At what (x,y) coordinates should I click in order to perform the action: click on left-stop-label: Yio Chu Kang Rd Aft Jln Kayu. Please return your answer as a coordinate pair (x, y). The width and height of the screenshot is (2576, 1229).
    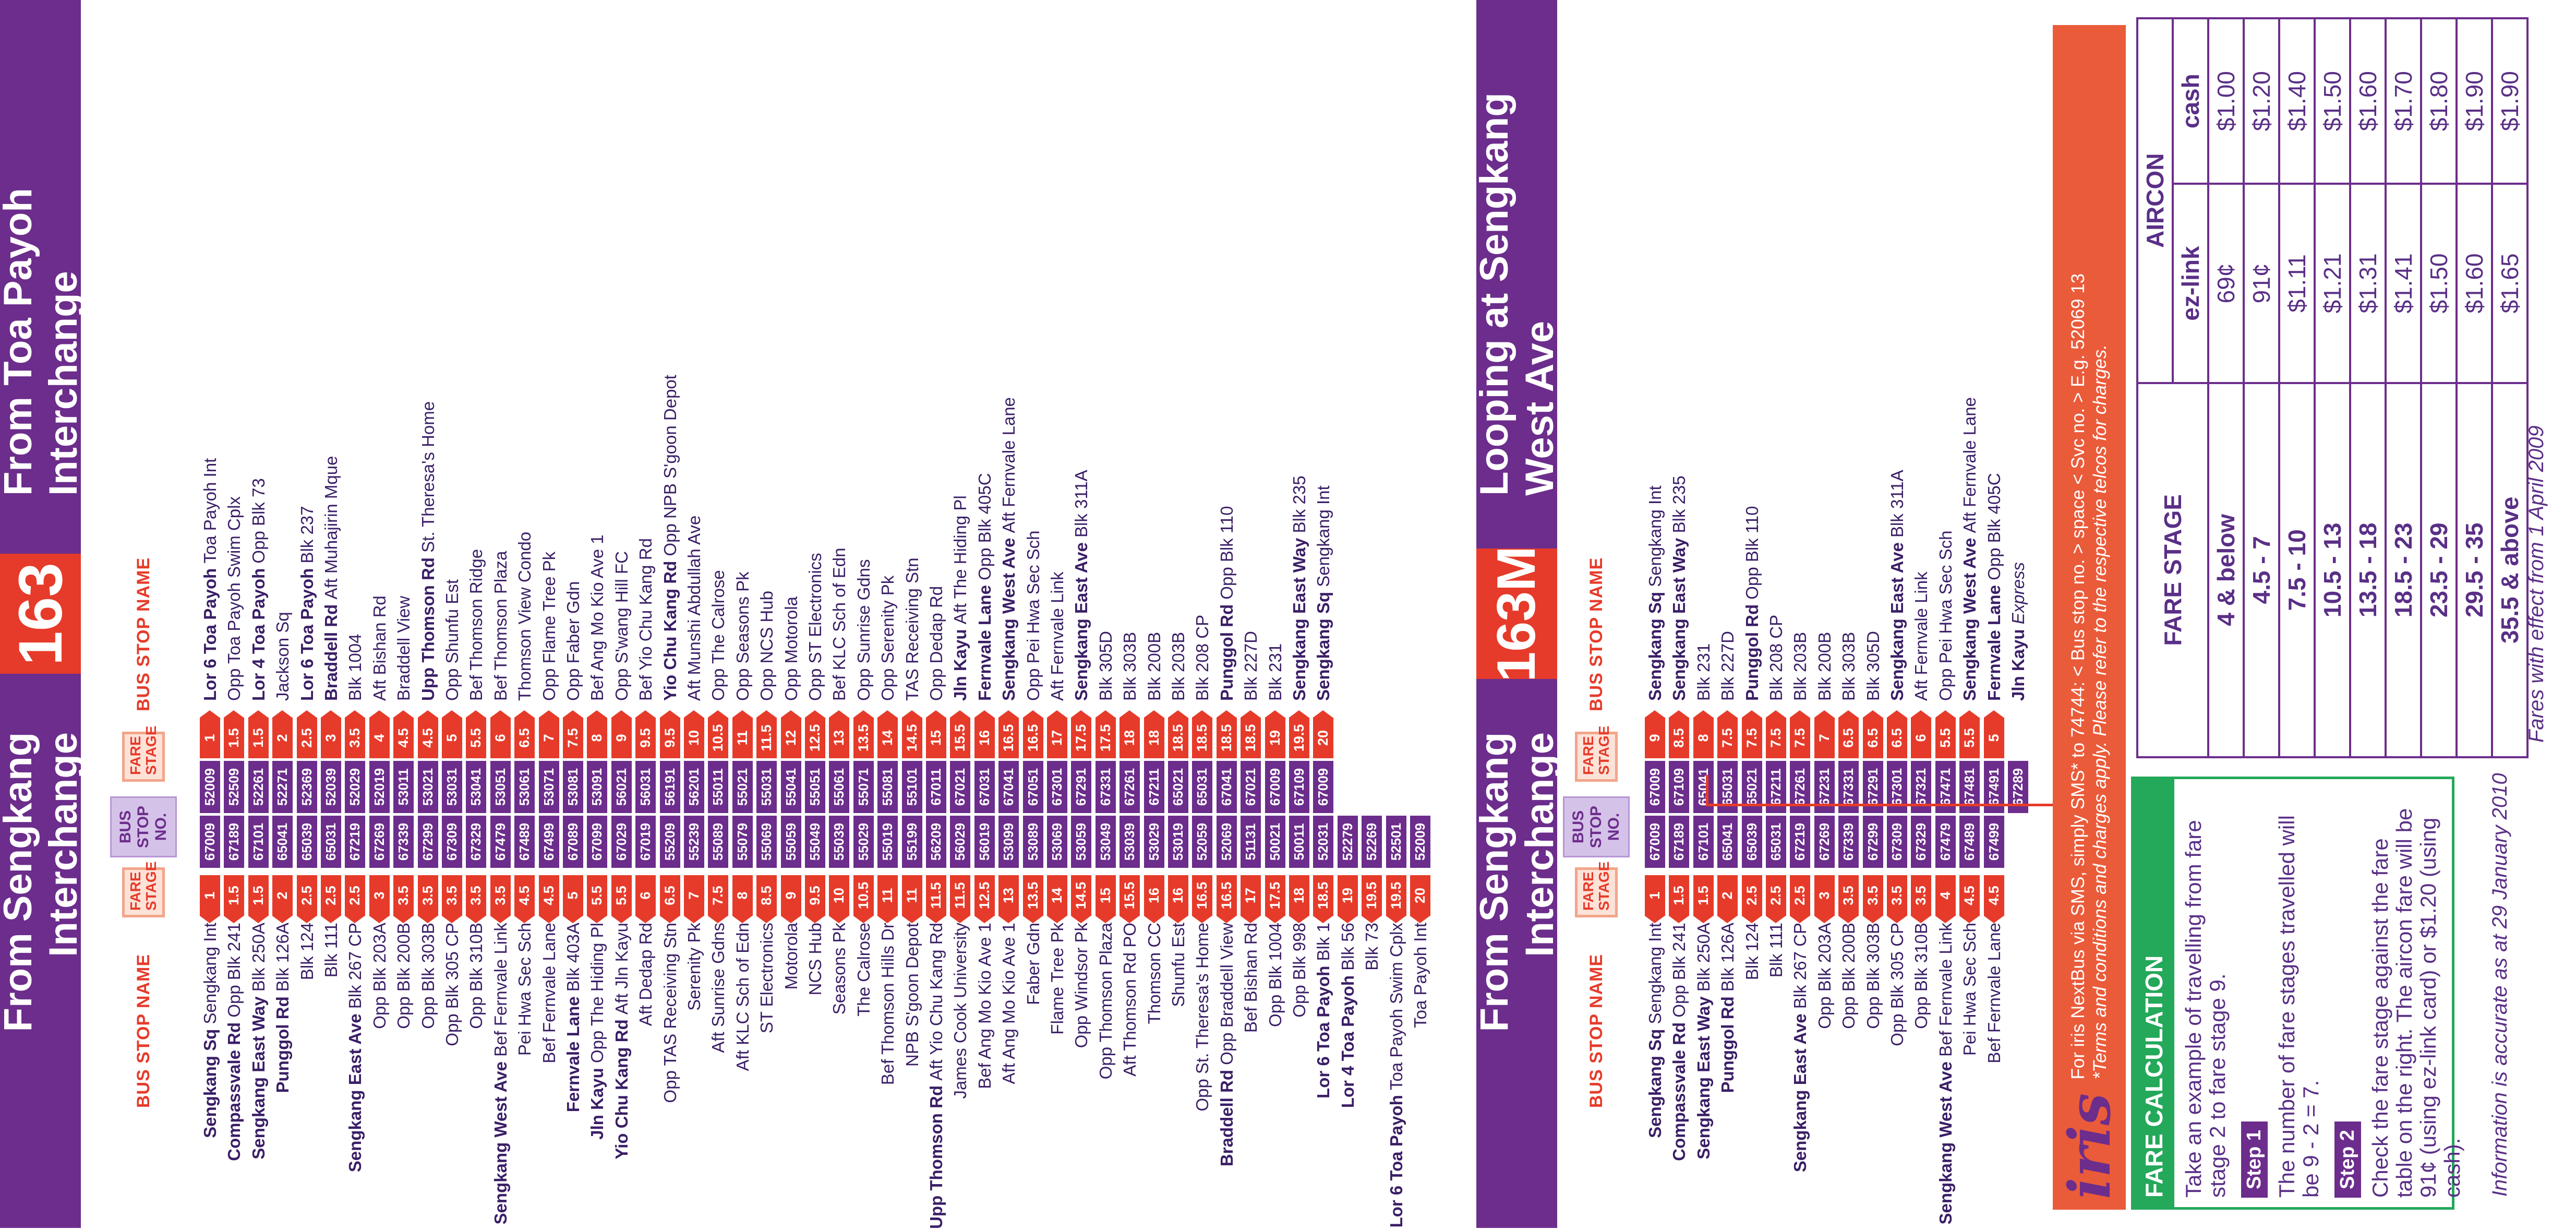
    Looking at the image, I should click on (621, 1041).